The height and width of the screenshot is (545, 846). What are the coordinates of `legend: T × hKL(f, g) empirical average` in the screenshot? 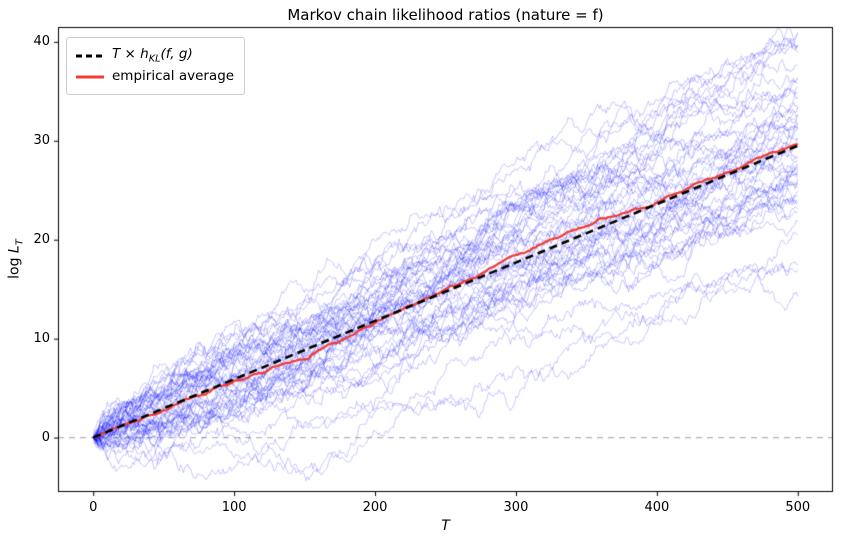 It's located at (156, 66).